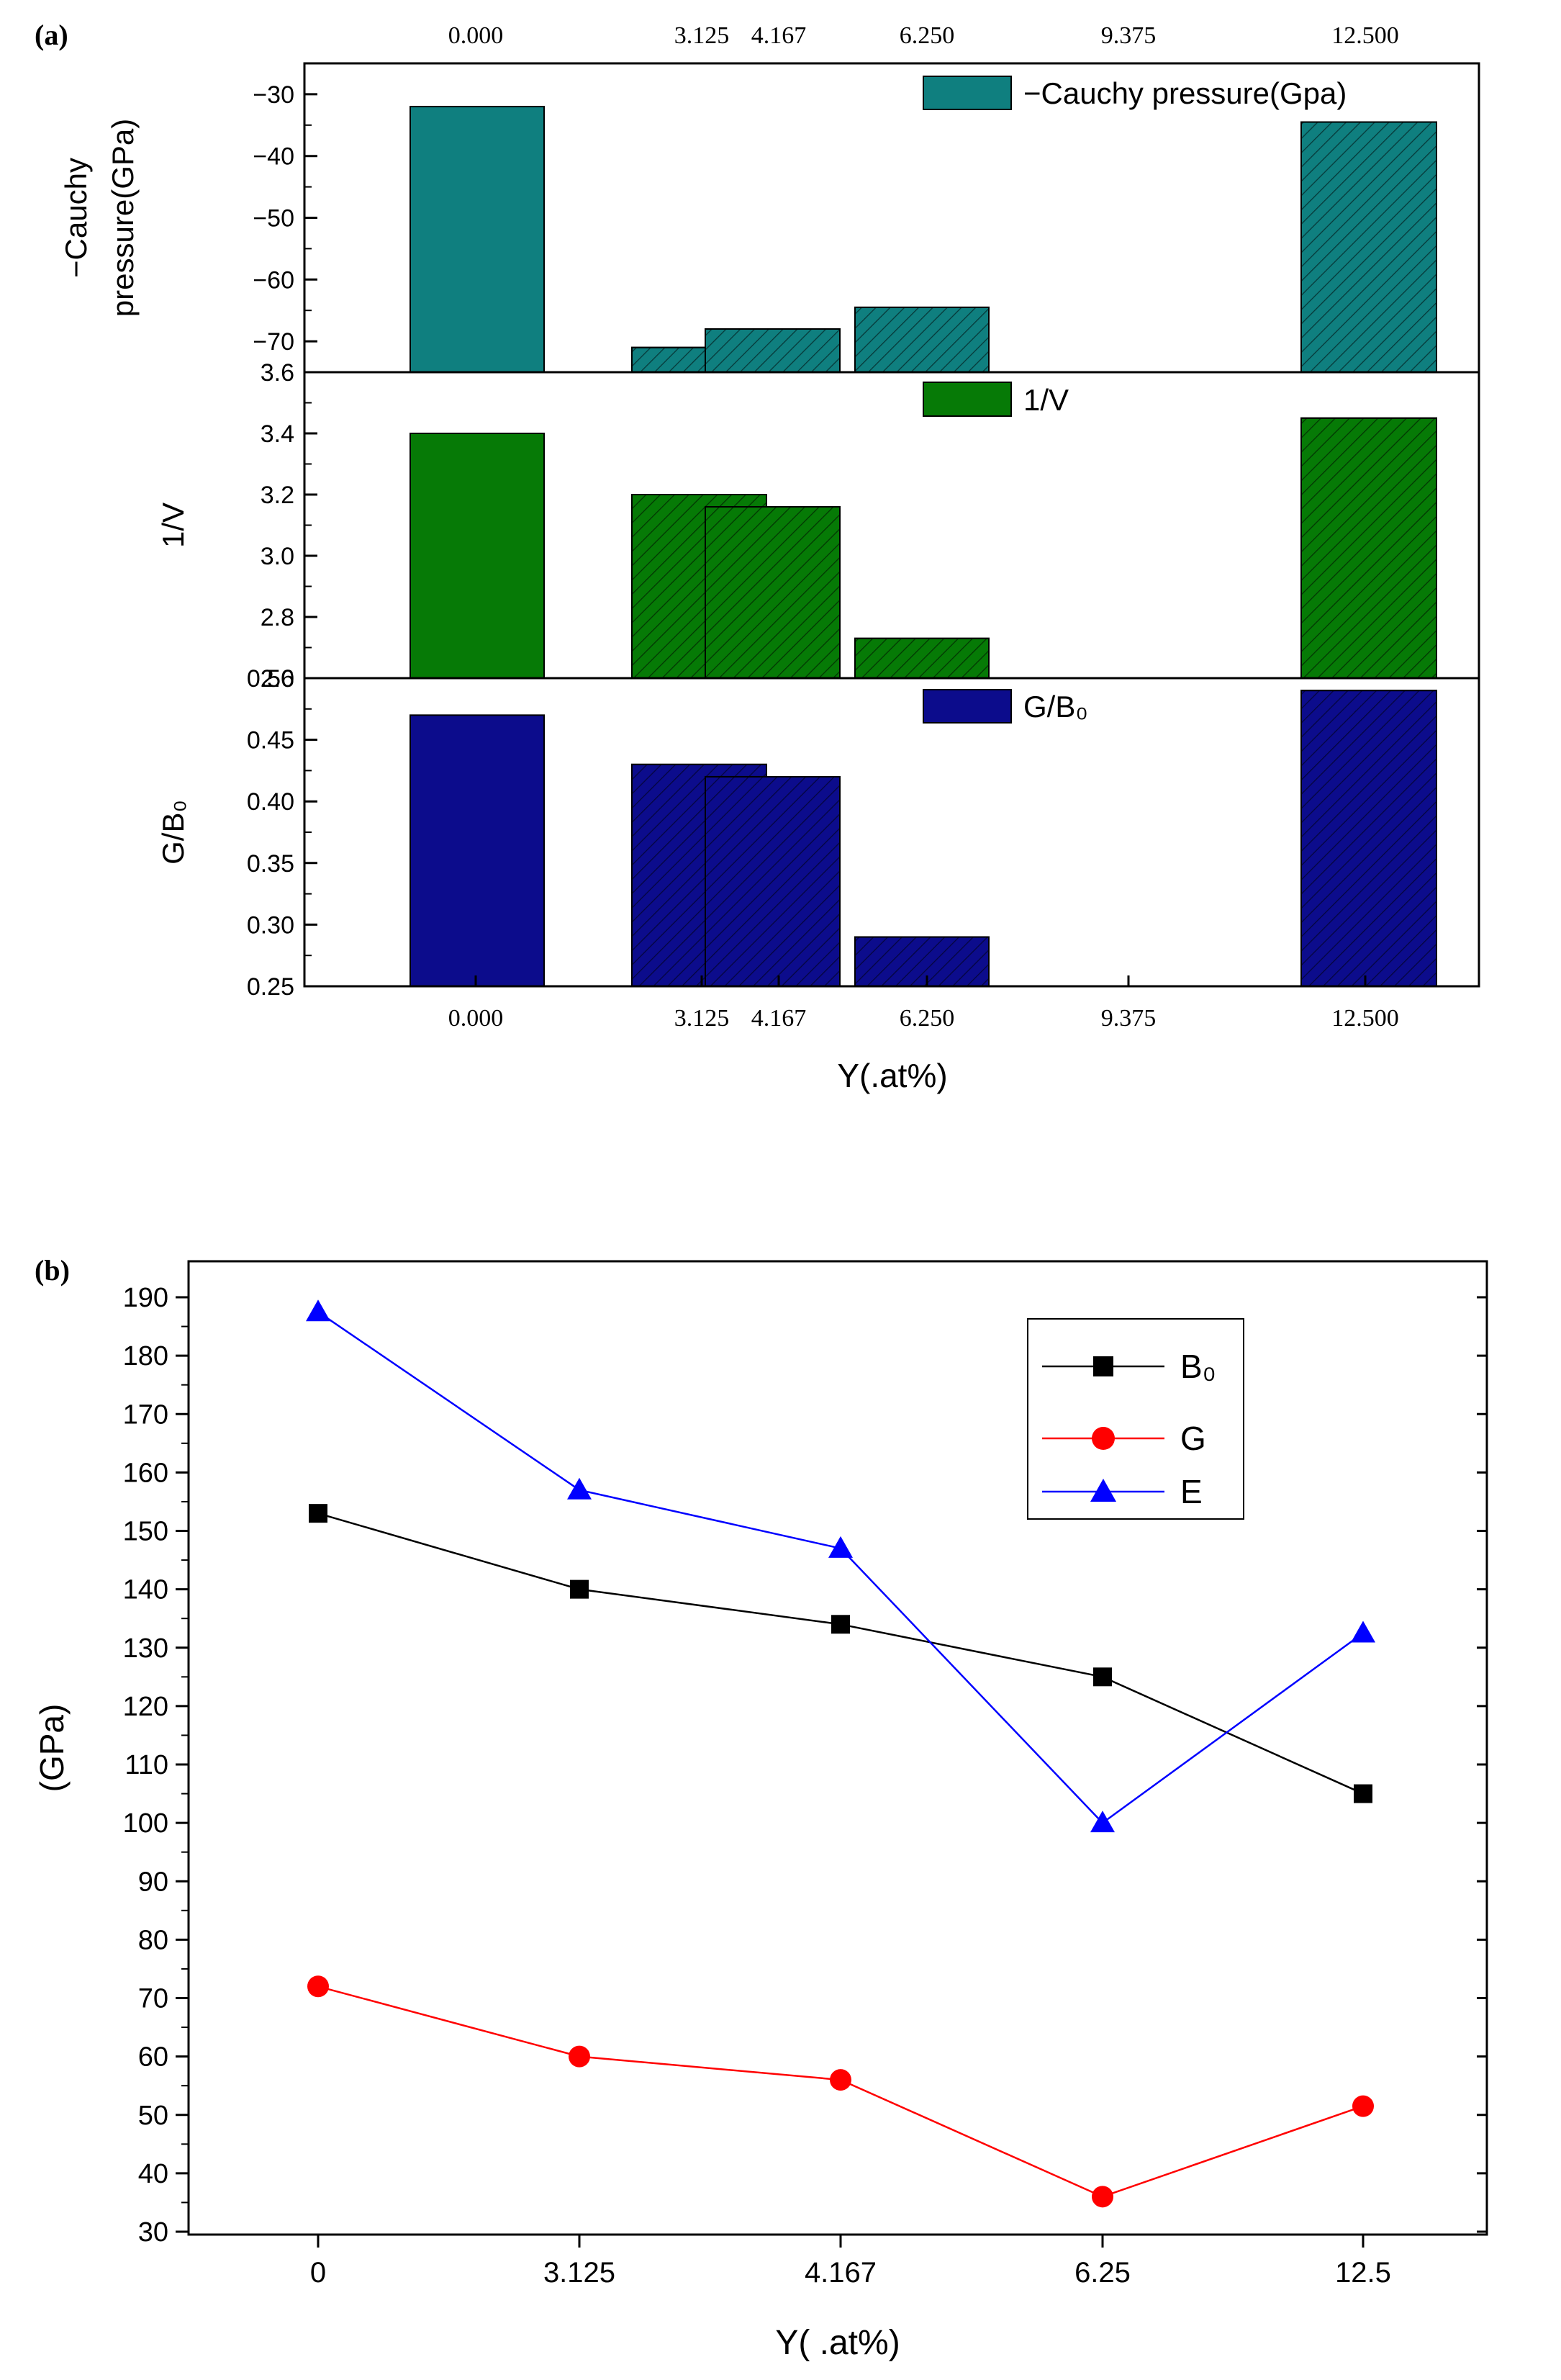 The image size is (1561, 2380). I want to click on y-tick-label: 0.50, so click(270, 679).